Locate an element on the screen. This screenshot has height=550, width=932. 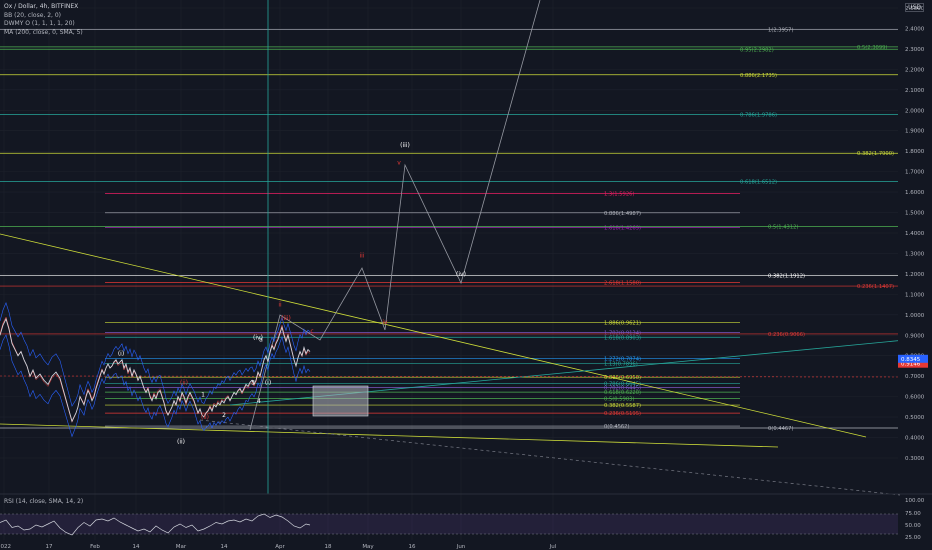
wave-label-9: 1 is located at coordinates (203, 395).